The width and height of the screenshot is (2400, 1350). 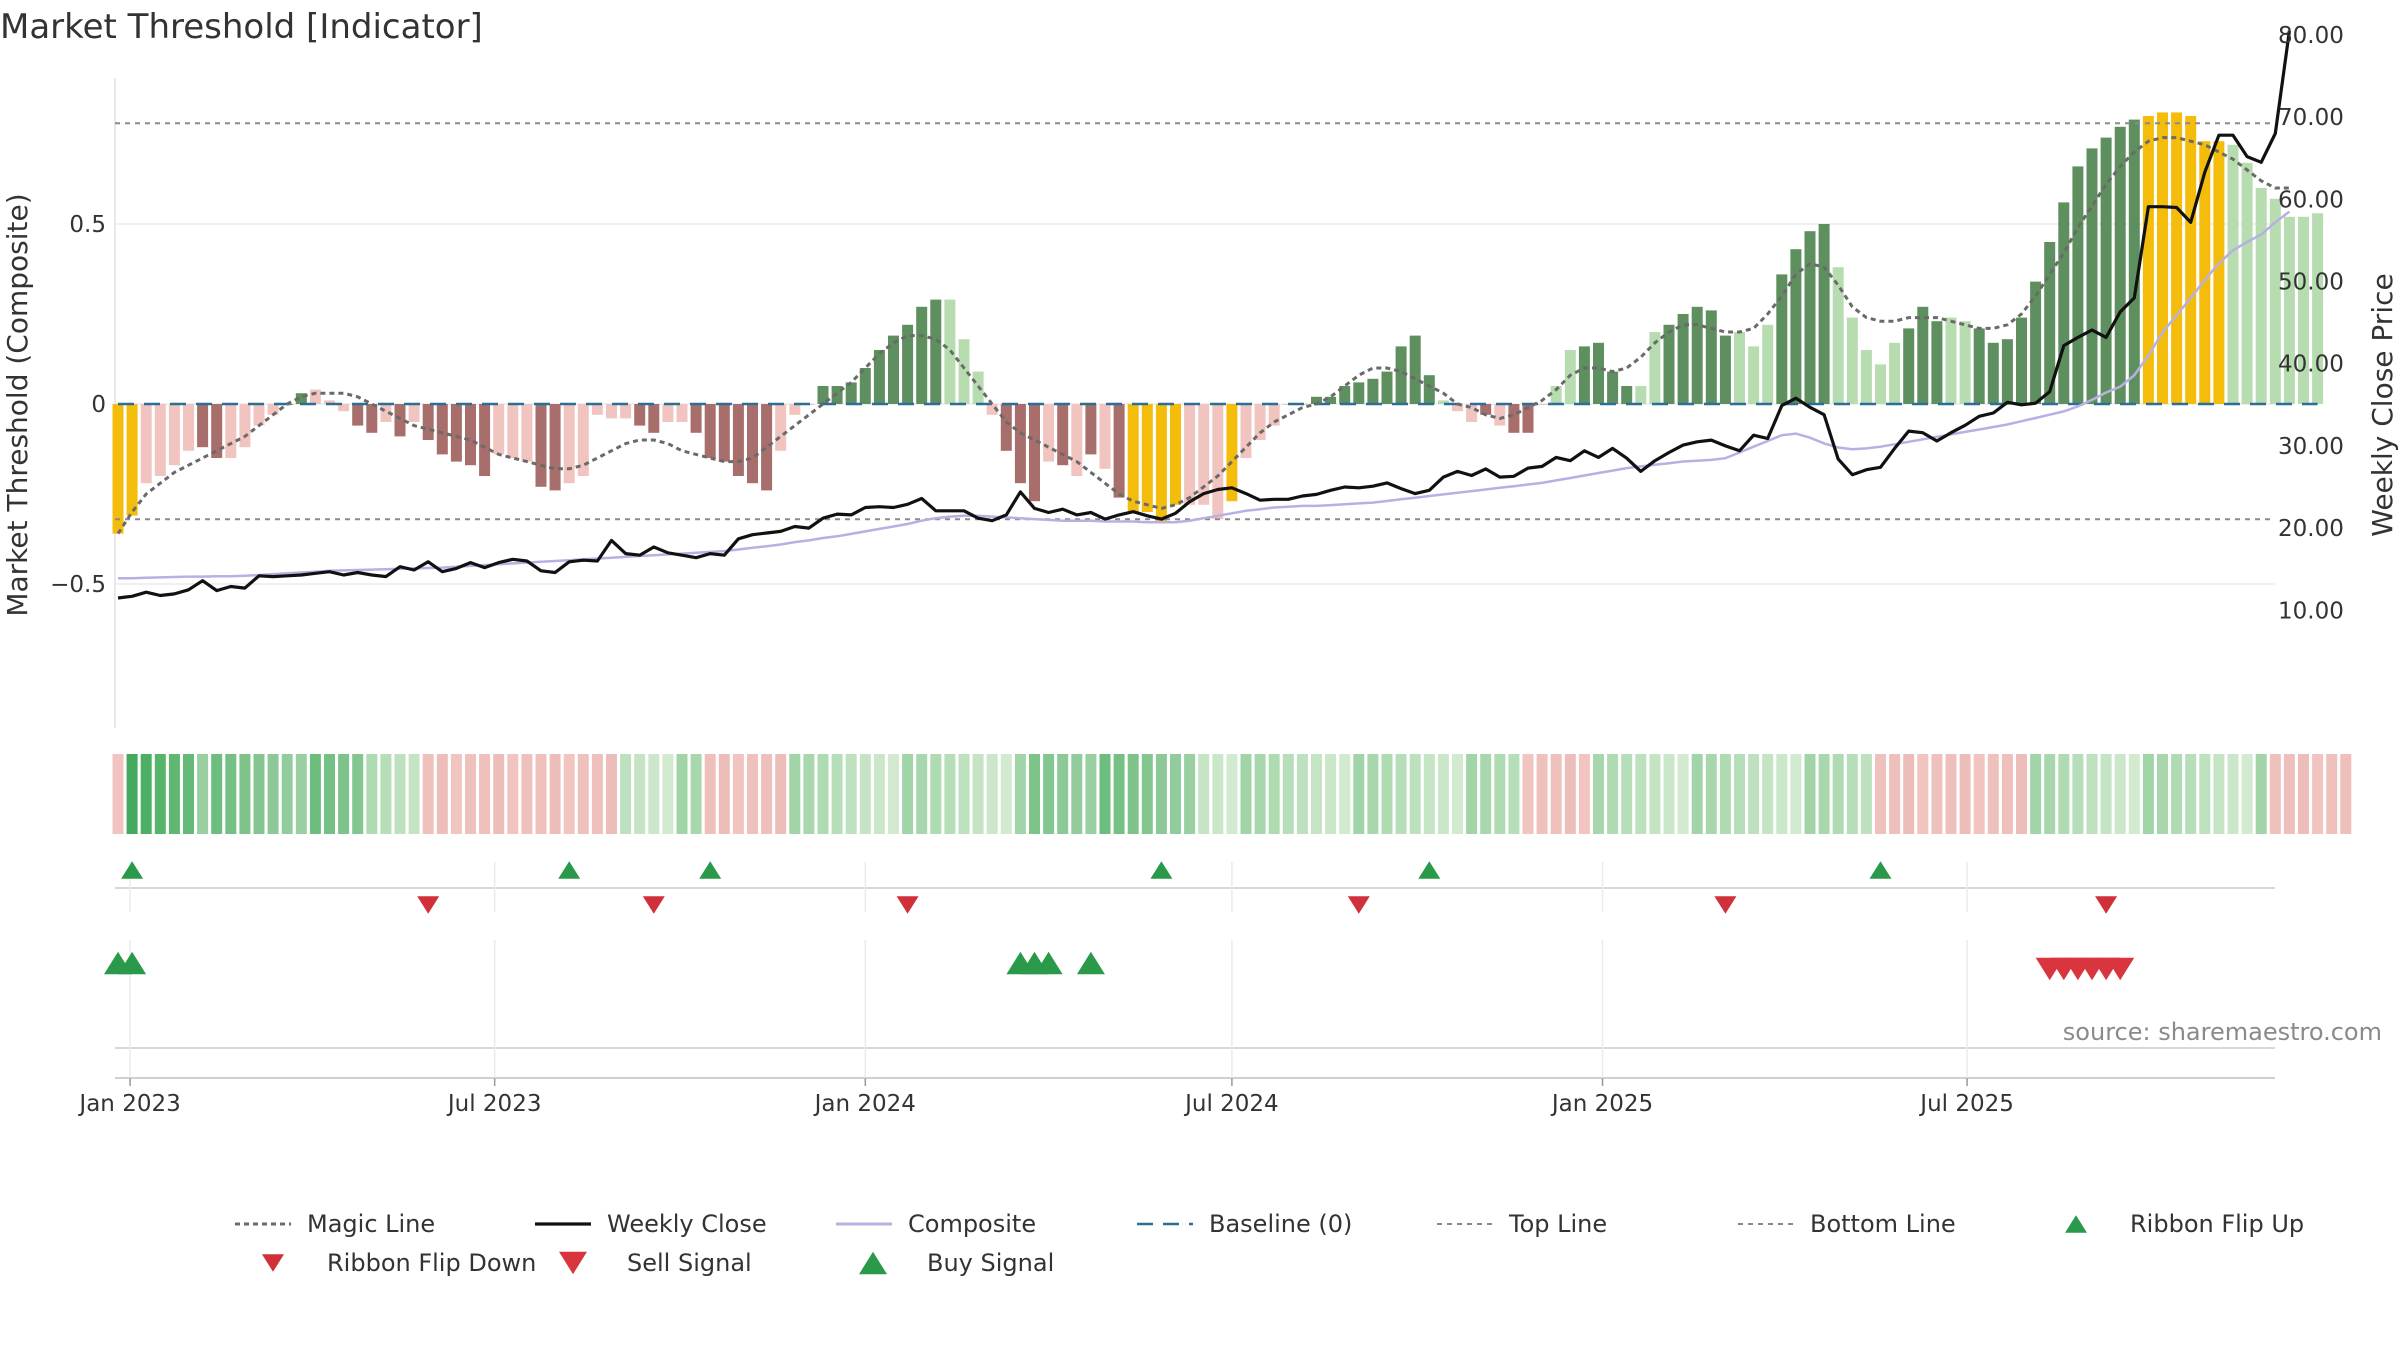 What do you see at coordinates (399, 1263) in the screenshot?
I see `legend-item-flipdown: Ribbon Flip Down` at bounding box center [399, 1263].